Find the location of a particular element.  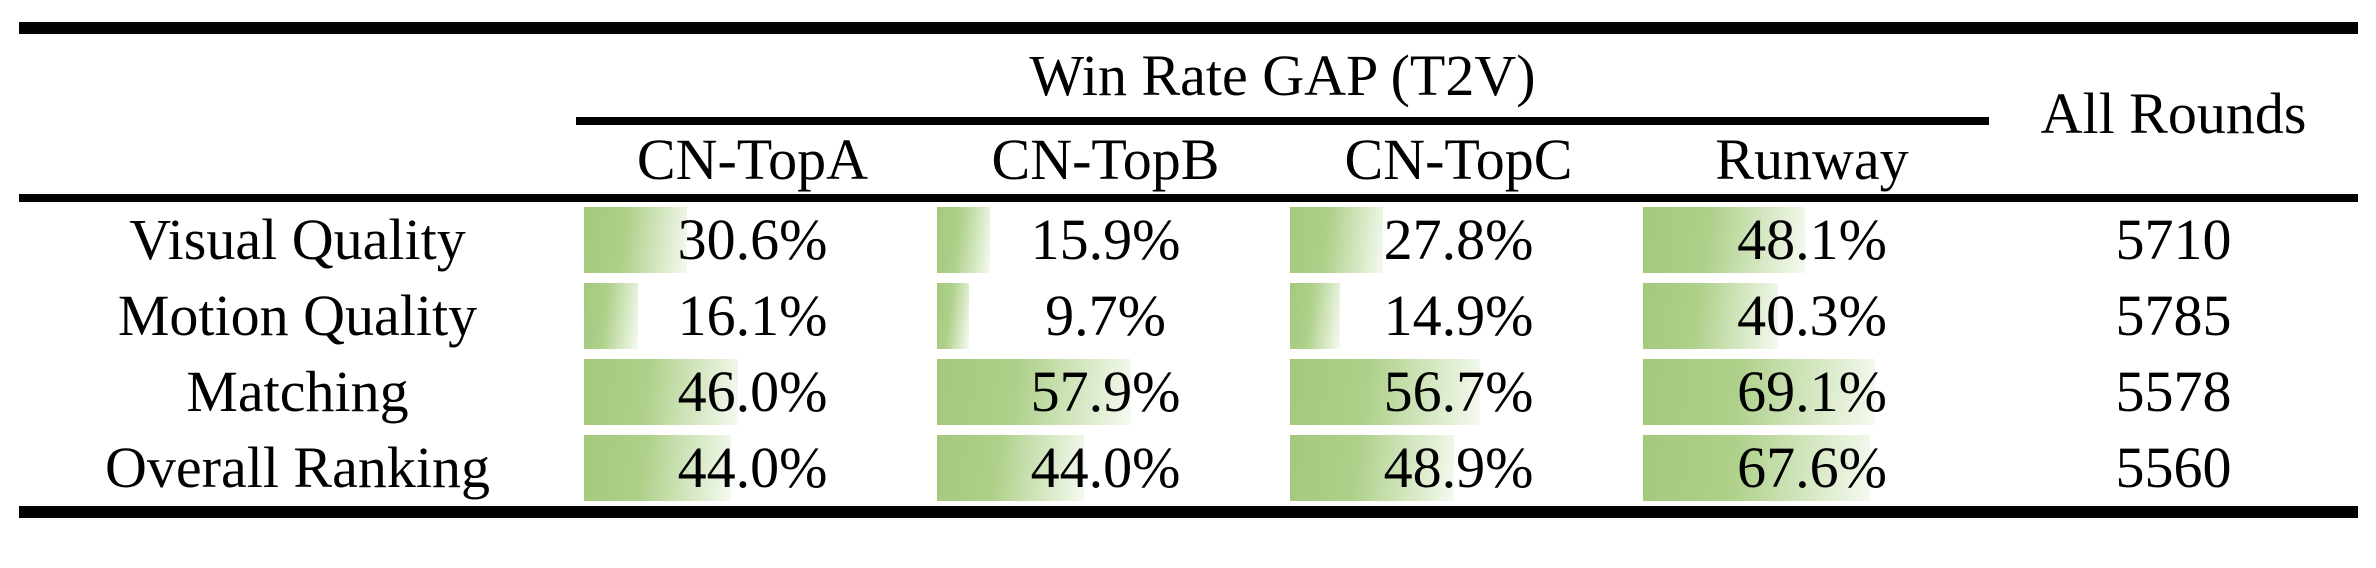

win-rate-value: 46.0% is located at coordinates (752, 391).